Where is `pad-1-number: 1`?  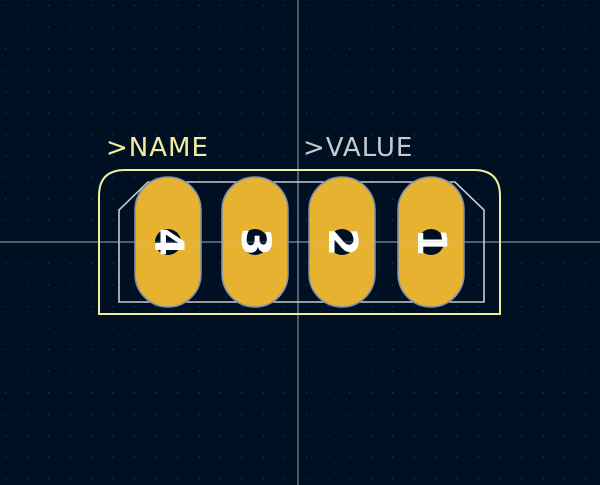
pad-1-number: 1 is located at coordinates (431, 242).